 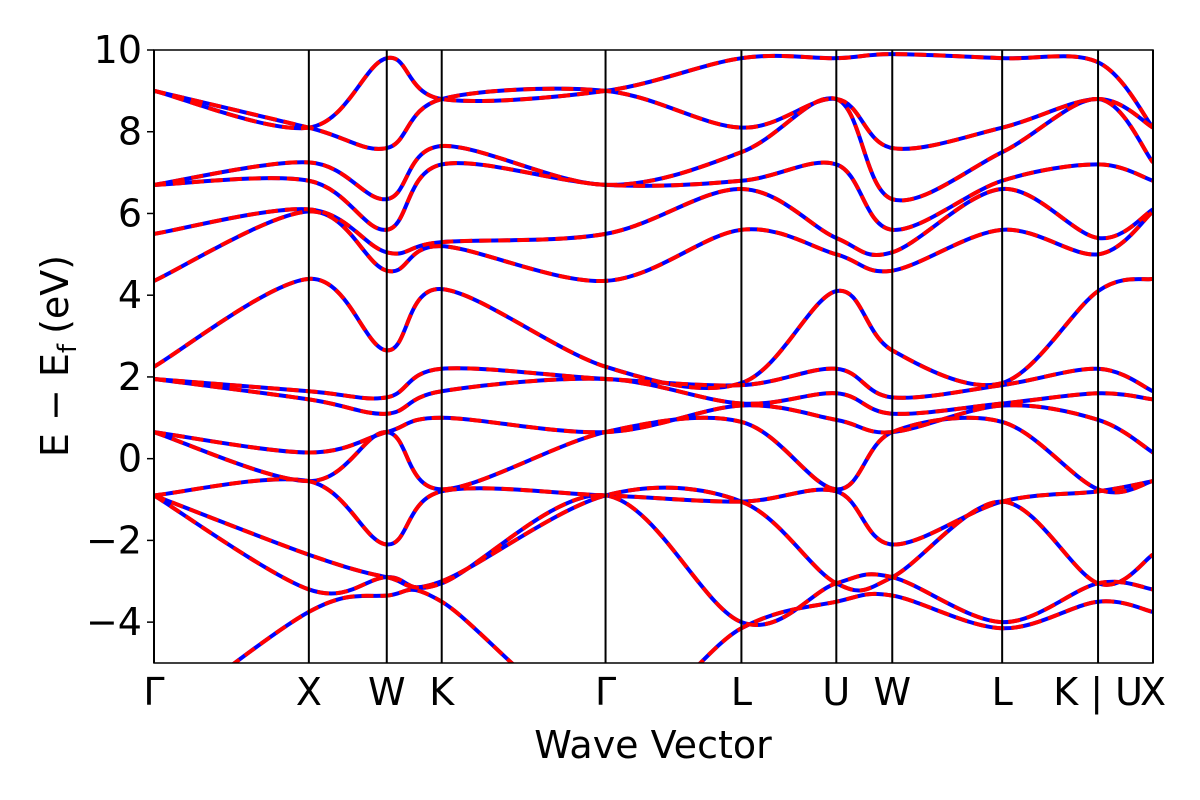 I want to click on y-tick-label: 8, so click(x=130, y=132).